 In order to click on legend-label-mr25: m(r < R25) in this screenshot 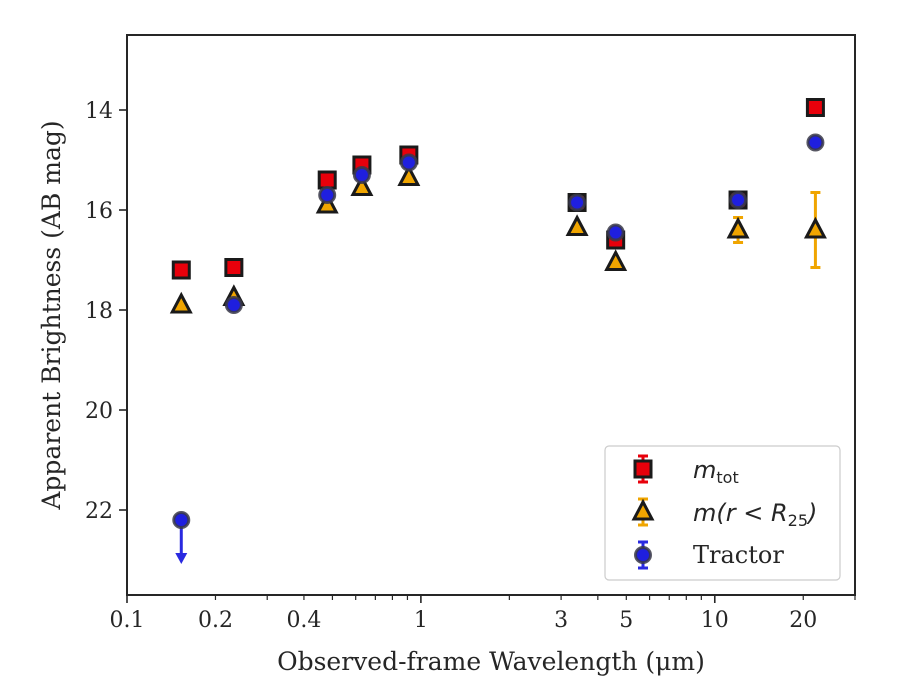, I will do `click(755, 514)`.